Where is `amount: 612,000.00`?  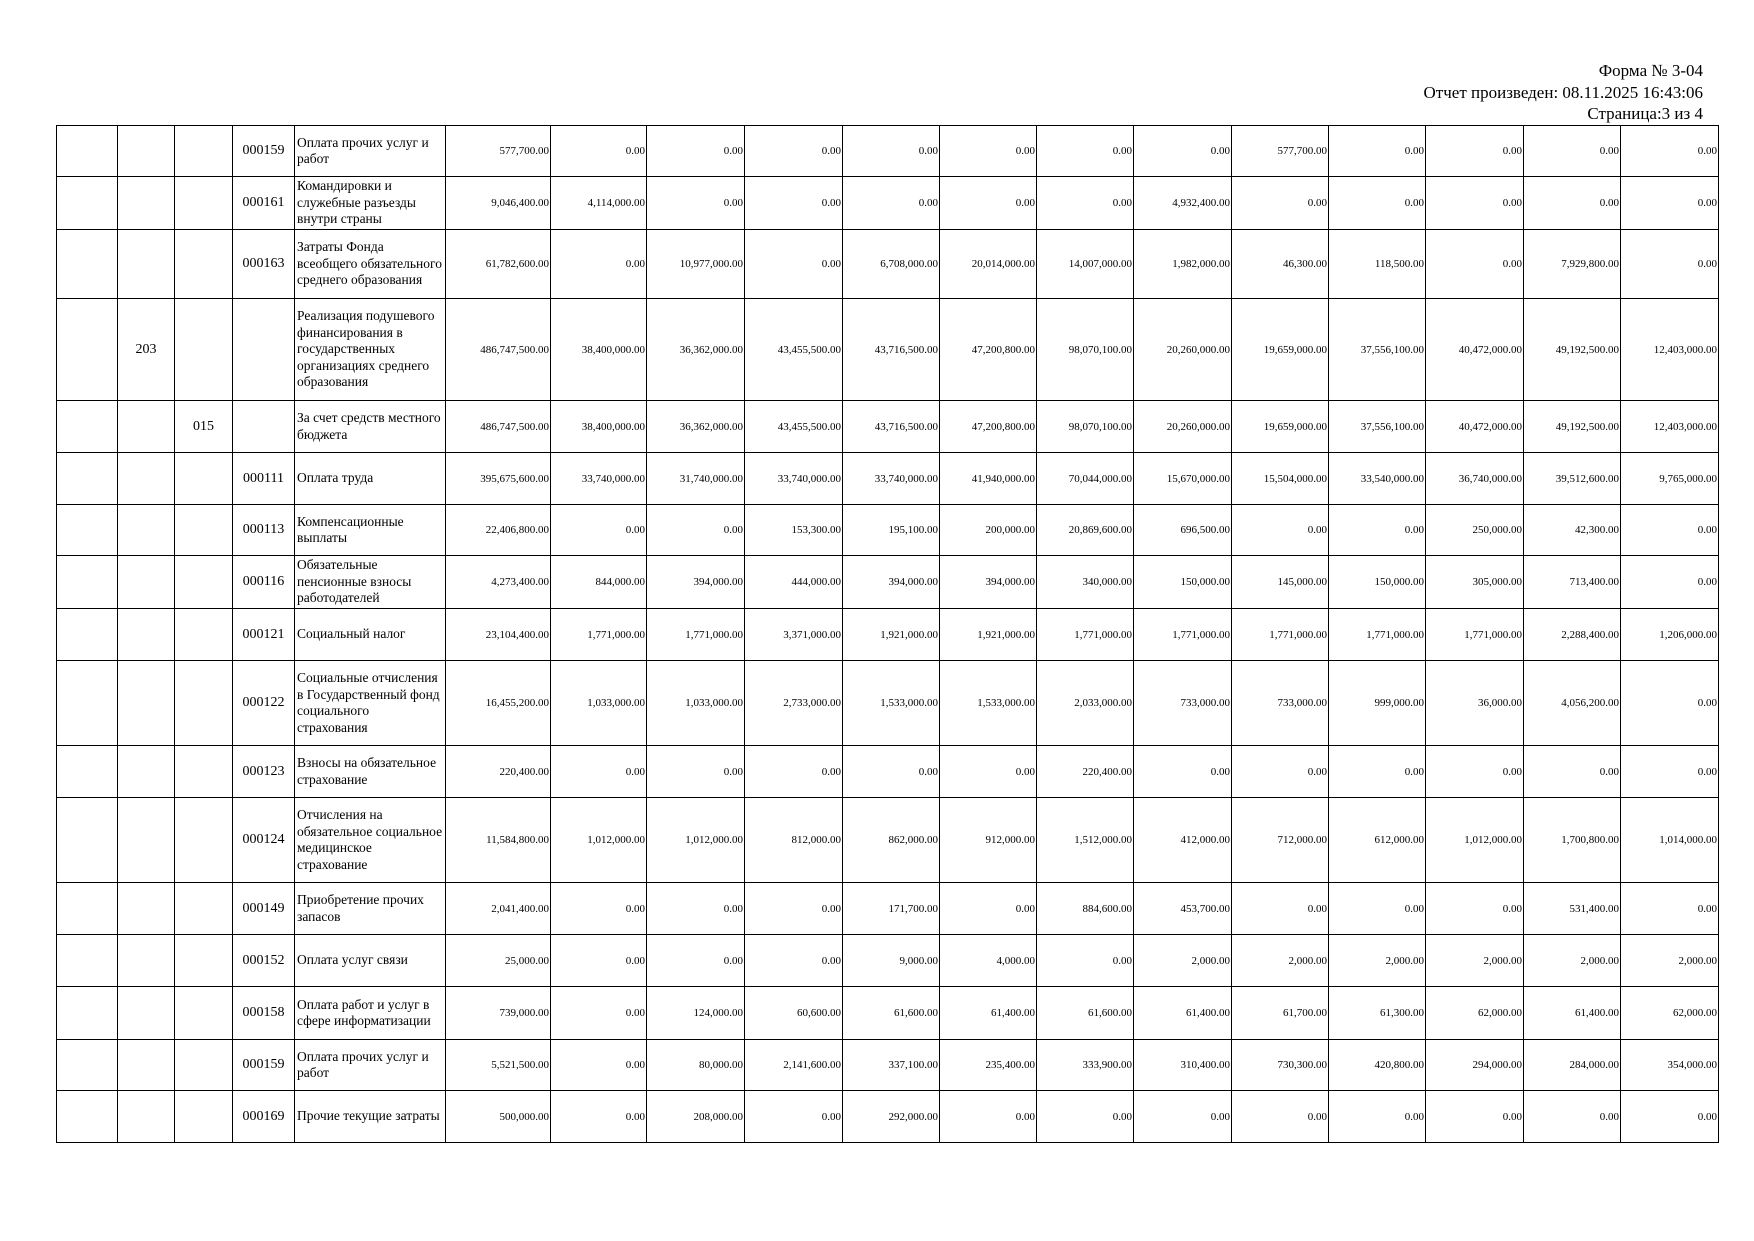
amount: 612,000.00 is located at coordinates (1377, 840).